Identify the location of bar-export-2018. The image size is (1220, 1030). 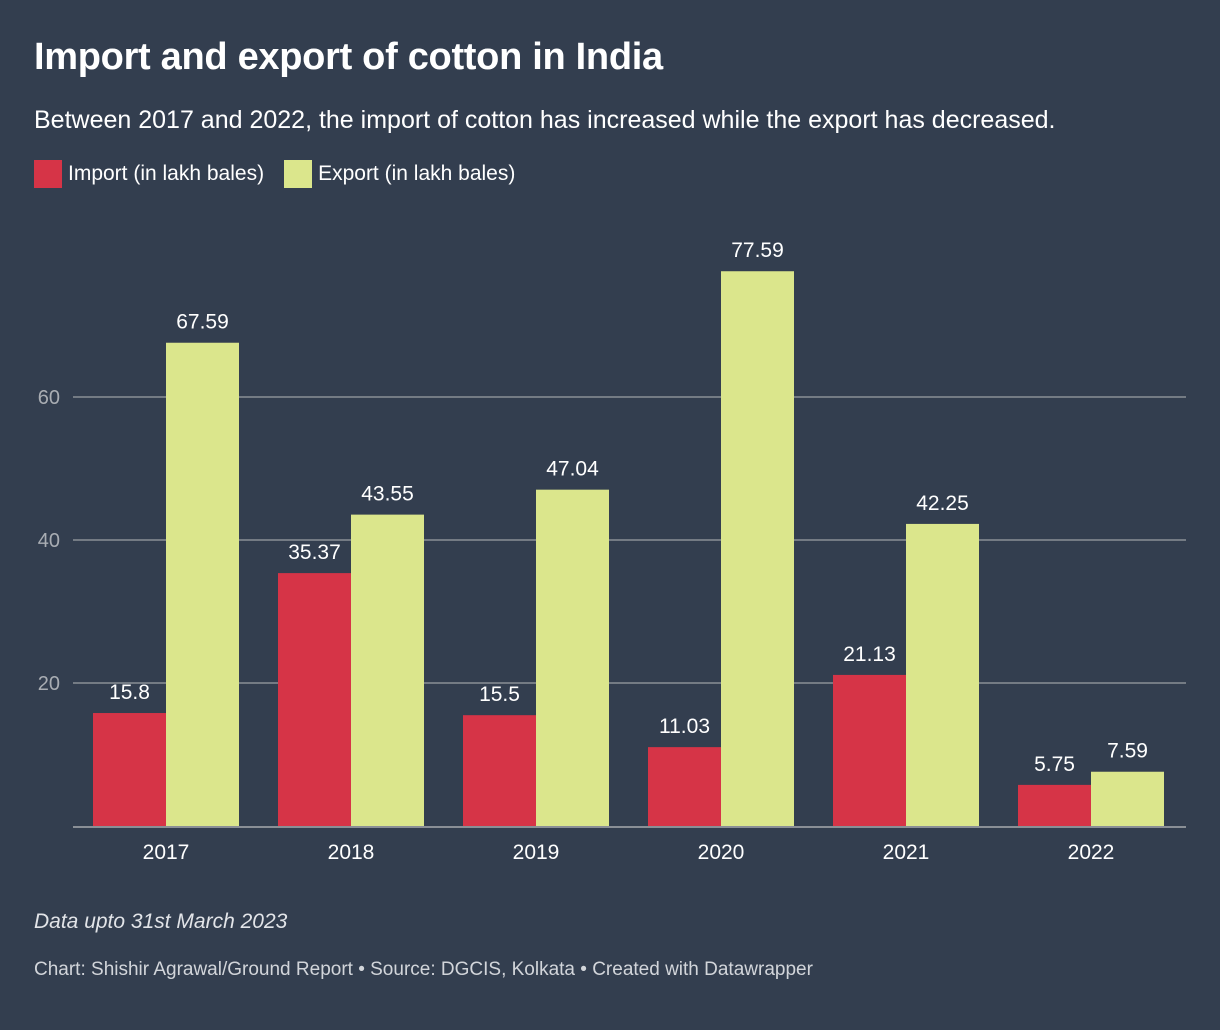
(387, 670).